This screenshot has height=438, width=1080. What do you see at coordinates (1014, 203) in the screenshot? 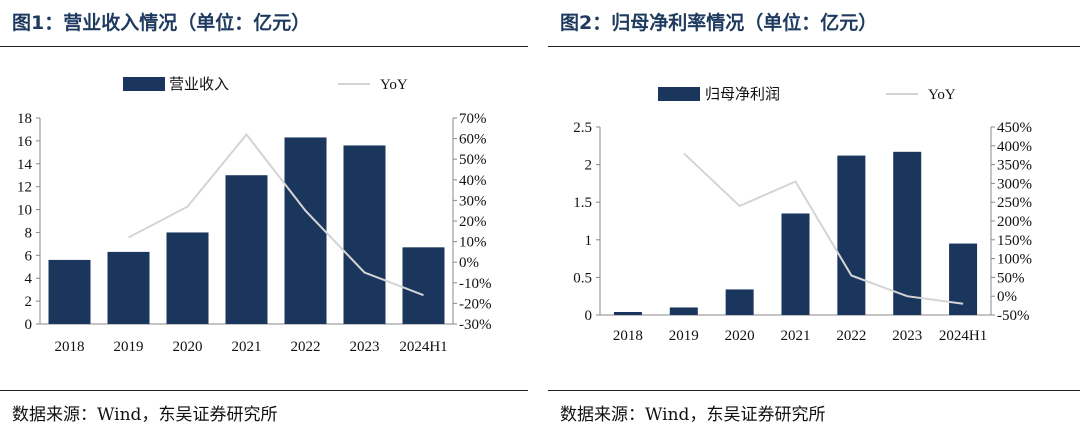
I see `right-tick-label: 250%` at bounding box center [1014, 203].